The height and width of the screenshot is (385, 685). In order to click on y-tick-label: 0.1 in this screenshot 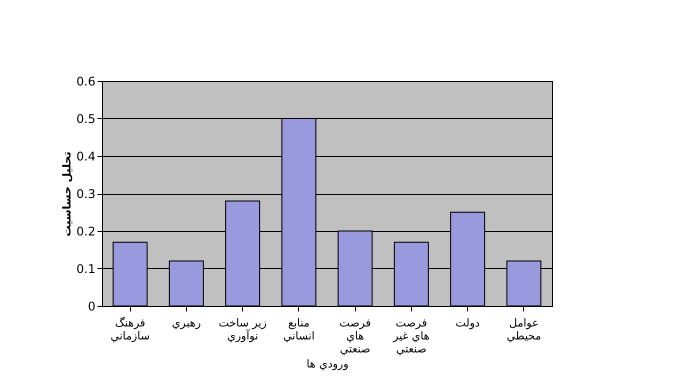, I will do `click(86, 269)`.